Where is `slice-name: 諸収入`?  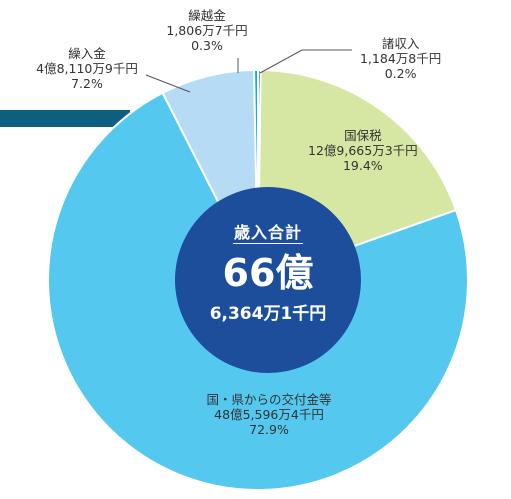 slice-name: 諸収入 is located at coordinates (400, 43).